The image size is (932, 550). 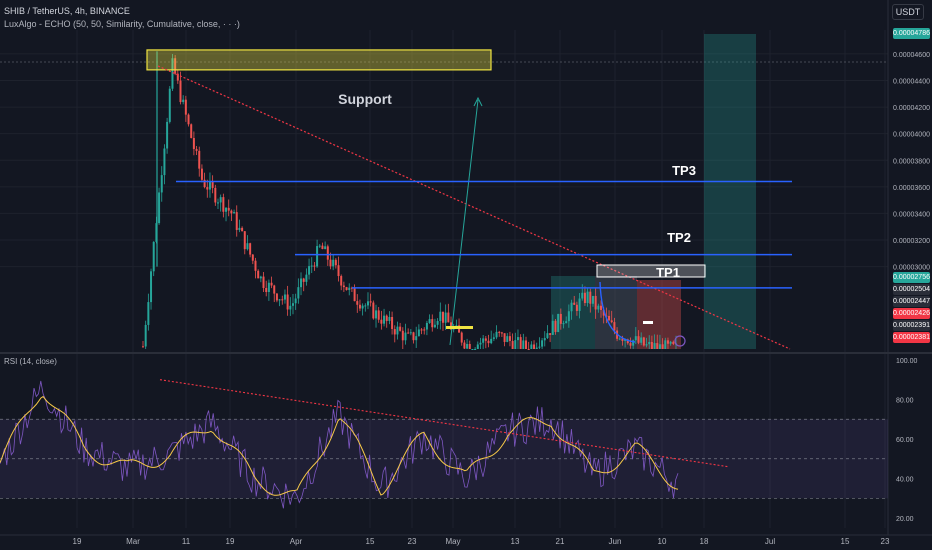 I want to click on symbol-title: SHIB / TetherUS, 4h, BINANCE, so click(x=67, y=11).